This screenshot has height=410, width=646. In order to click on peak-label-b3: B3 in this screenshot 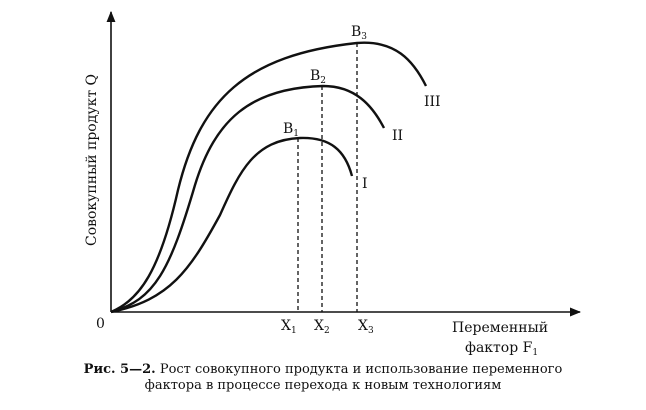, I will do `click(359, 33)`.